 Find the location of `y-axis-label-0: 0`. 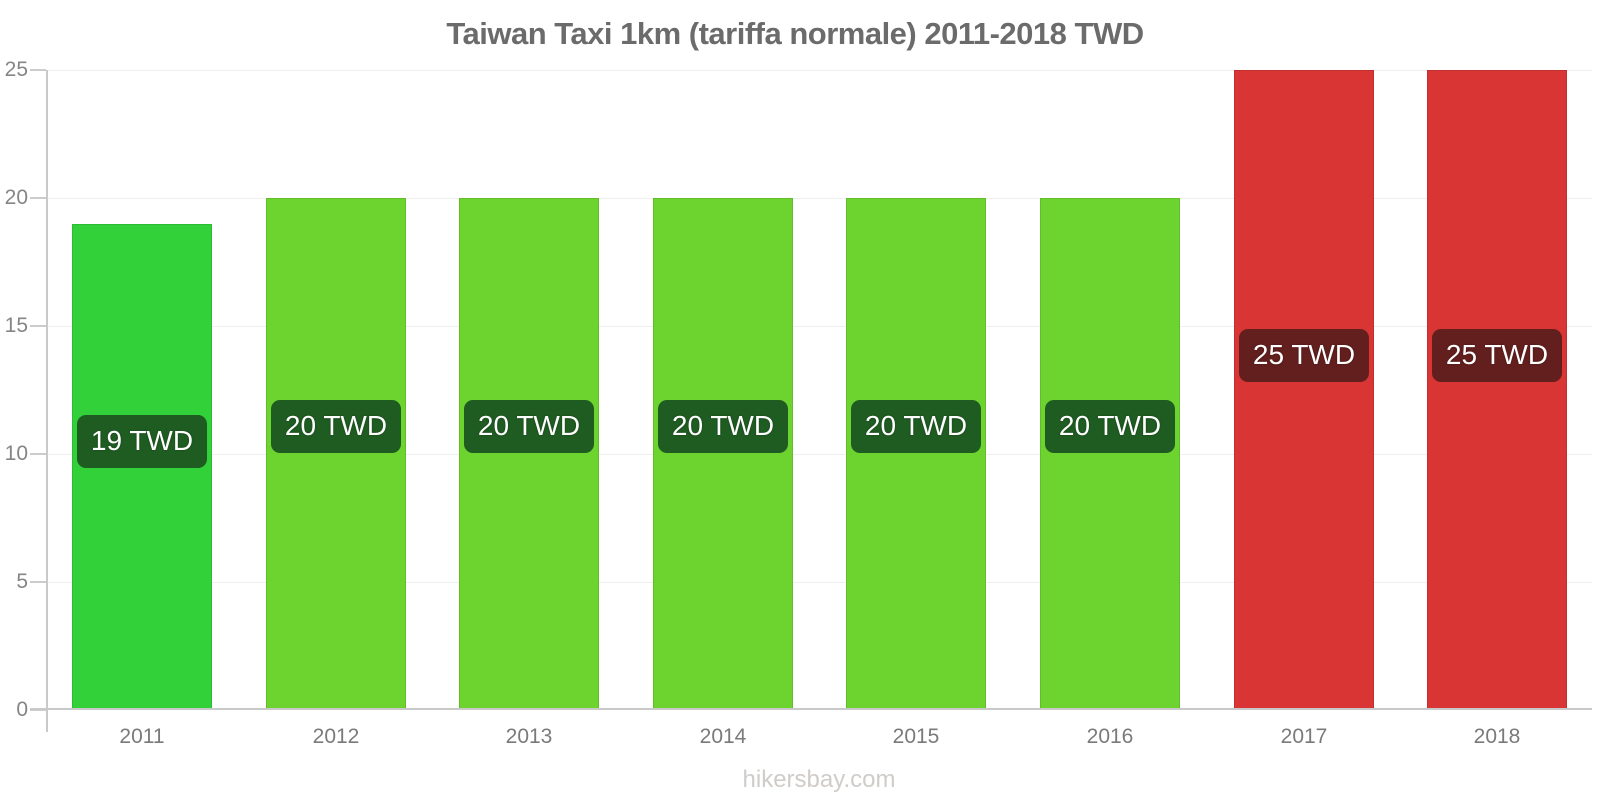

y-axis-label-0: 0 is located at coordinates (22, 709).